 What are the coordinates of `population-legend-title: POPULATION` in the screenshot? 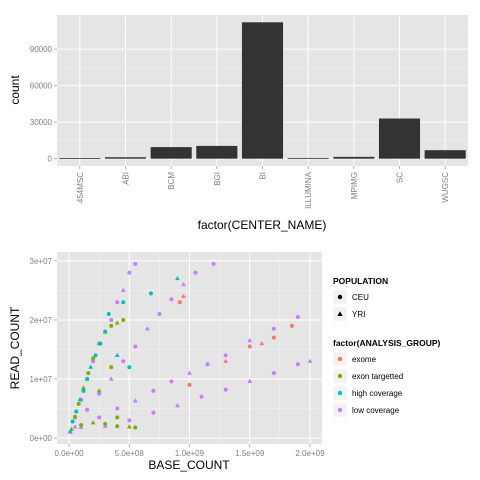 It's located at (360, 281).